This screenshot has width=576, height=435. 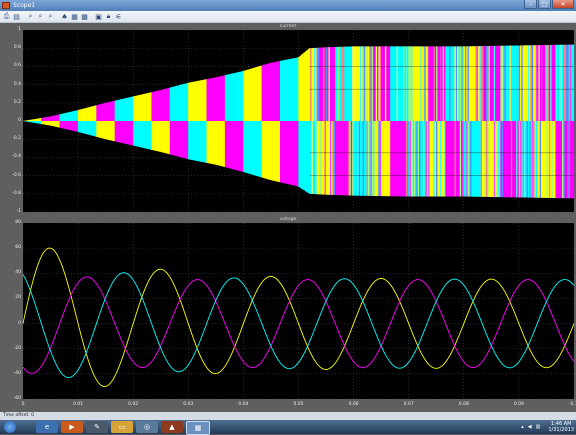 I want to click on parameters-icon: ▤, so click(x=16, y=16).